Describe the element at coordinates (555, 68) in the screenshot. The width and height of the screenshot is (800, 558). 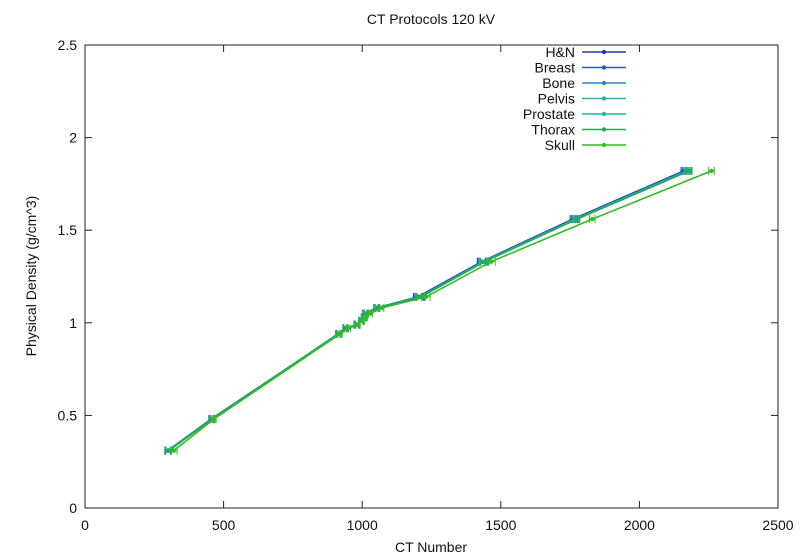
I see `legend-label: Breast` at that location.